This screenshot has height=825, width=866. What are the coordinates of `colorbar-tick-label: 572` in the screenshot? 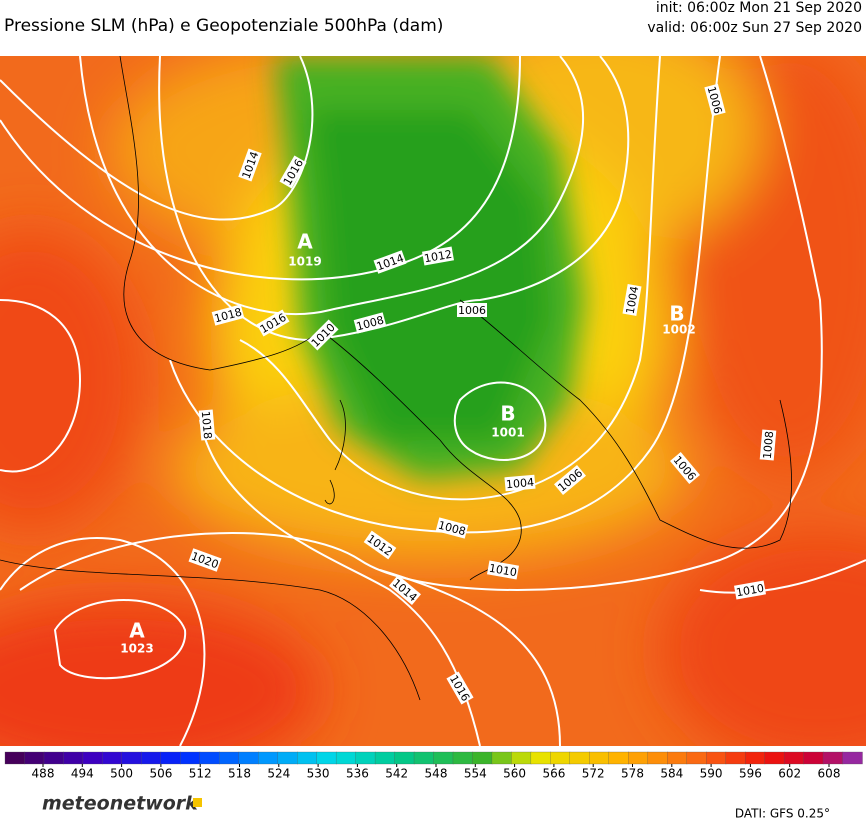 It's located at (593, 774).